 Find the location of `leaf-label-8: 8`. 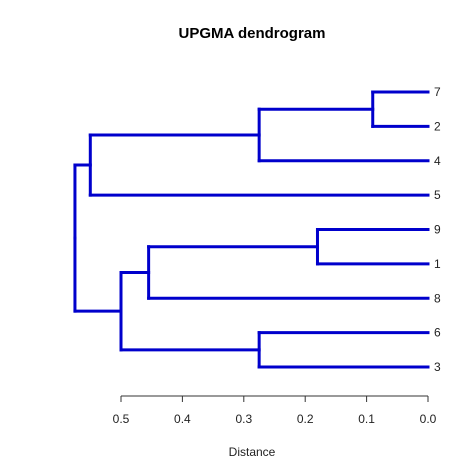

leaf-label-8: 8 is located at coordinates (437, 298).